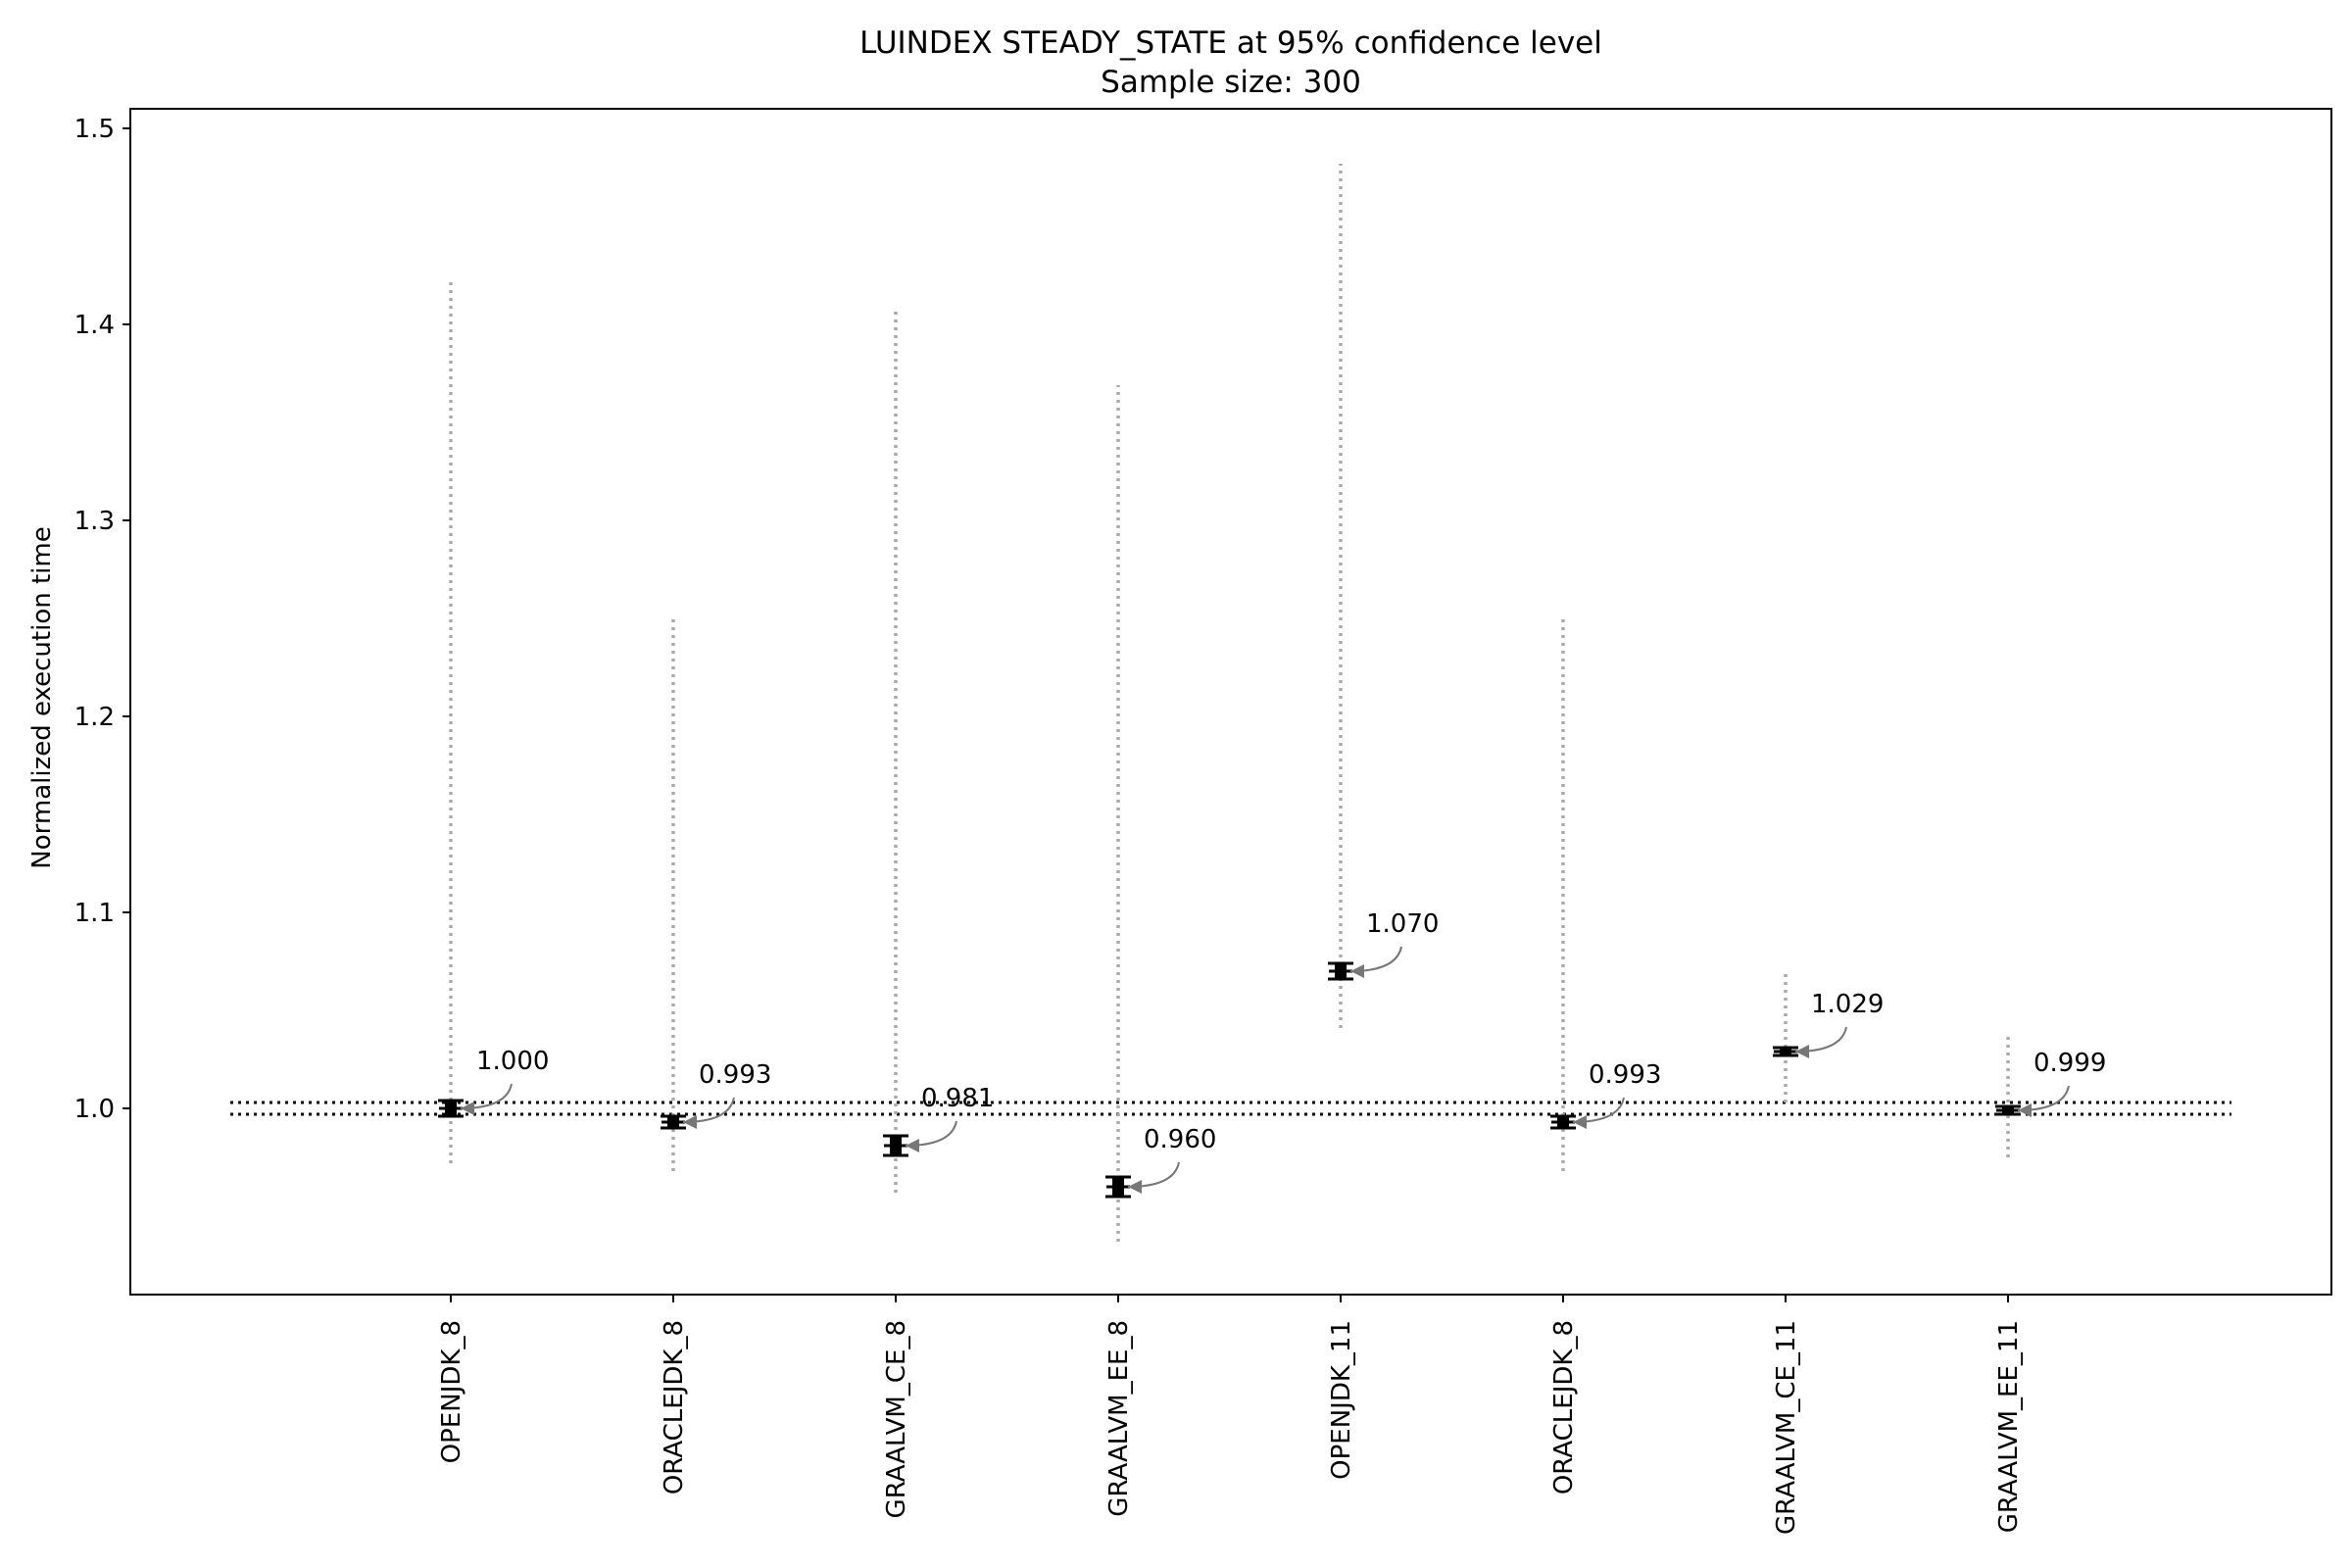 Image resolution: width=2352 pixels, height=1568 pixels. Describe the element at coordinates (896, 1419) in the screenshot. I see `x-tick-label: GRAALVM_CE_8` at that location.